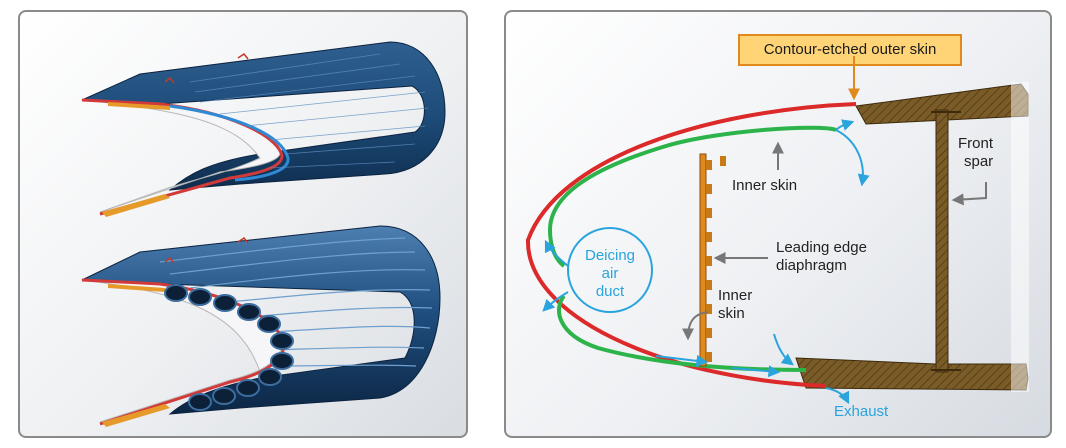 Image resolution: width=1066 pixels, height=448 pixels. I want to click on duct-label-line3: duct, so click(610, 291).